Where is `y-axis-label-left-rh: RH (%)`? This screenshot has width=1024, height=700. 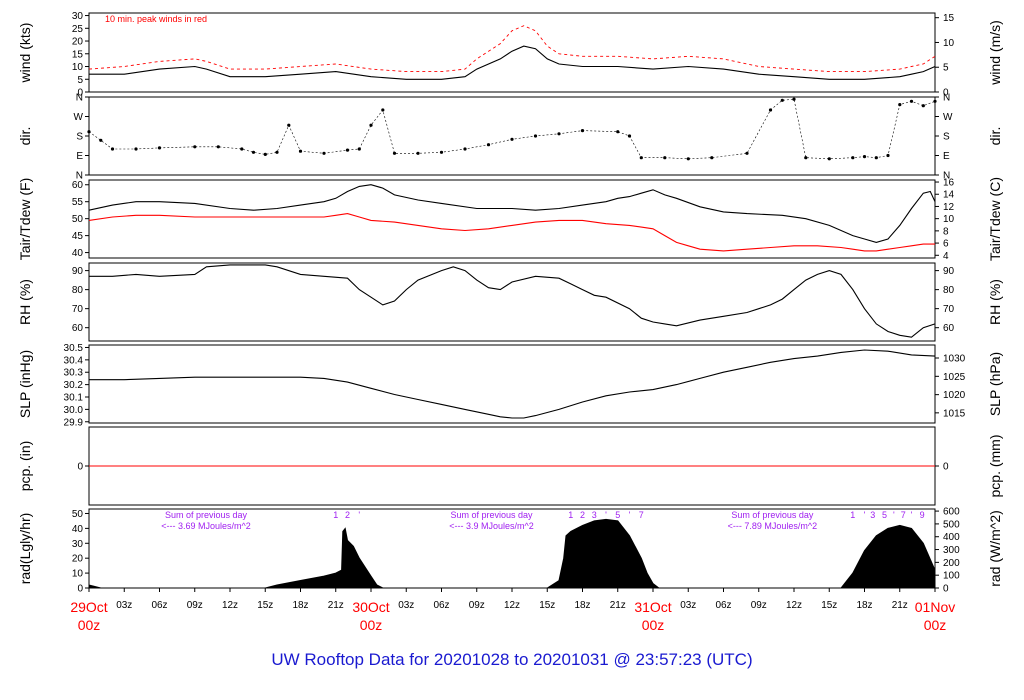 y-axis-label-left-rh: RH (%) is located at coordinates (25, 302).